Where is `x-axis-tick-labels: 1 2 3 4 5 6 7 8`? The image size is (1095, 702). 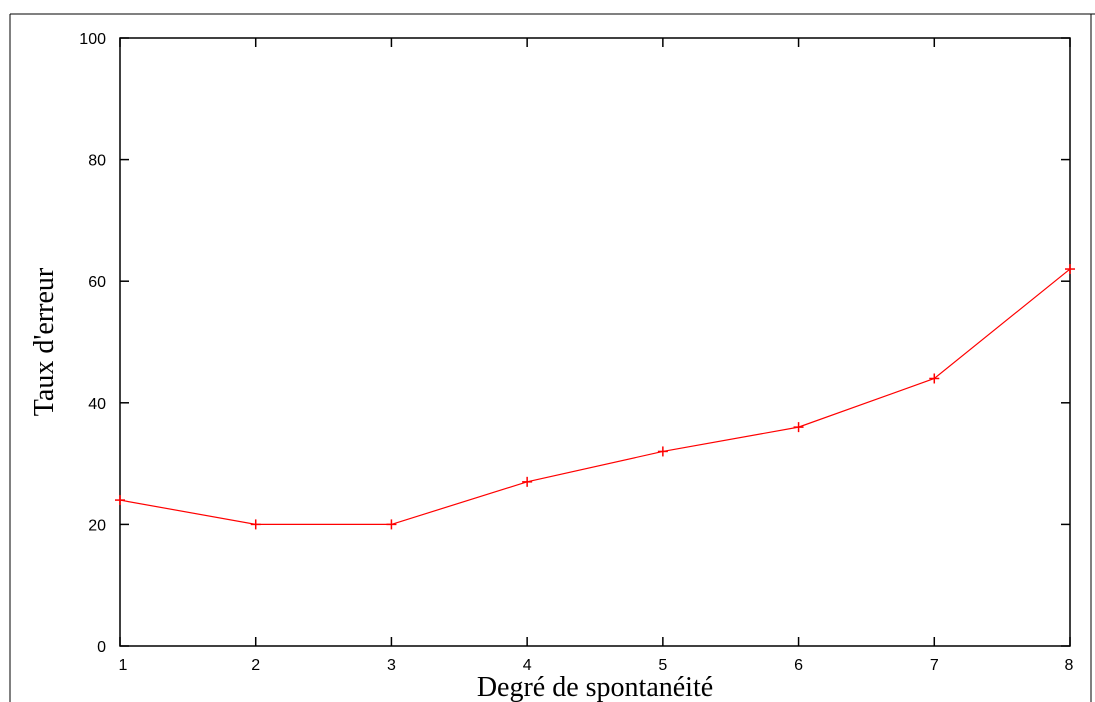
x-axis-tick-labels: 1 2 3 4 5 6 7 8 is located at coordinates (596, 665).